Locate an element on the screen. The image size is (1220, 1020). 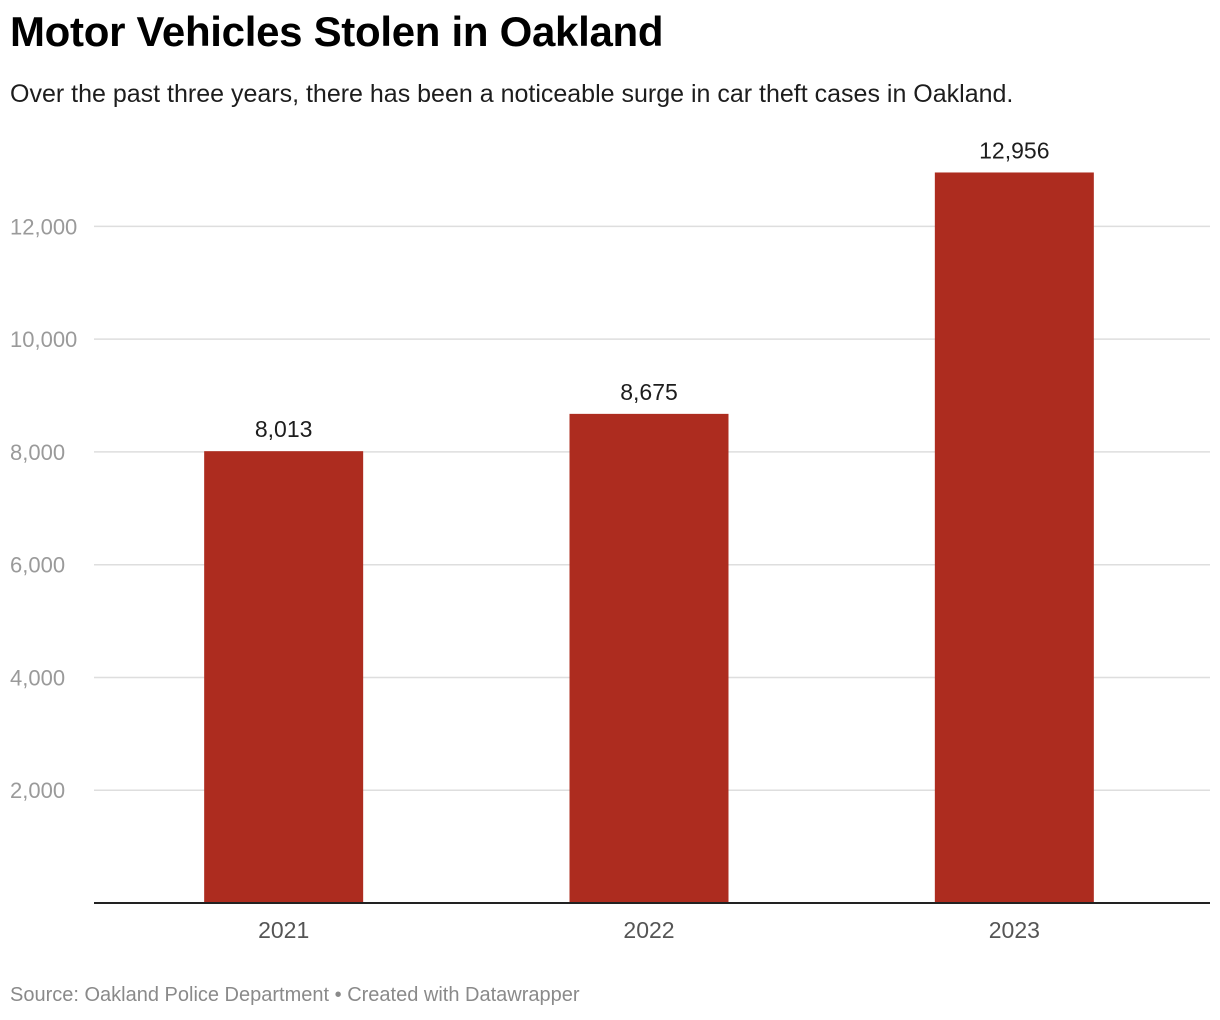
y-tick-label: 8,000 is located at coordinates (37, 452).